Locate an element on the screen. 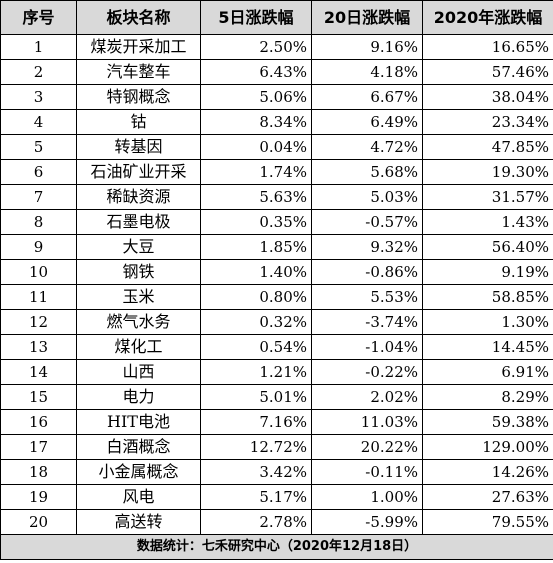 This screenshot has height=563, width=553. cell-2020-change: 14.45% is located at coordinates (487, 347).